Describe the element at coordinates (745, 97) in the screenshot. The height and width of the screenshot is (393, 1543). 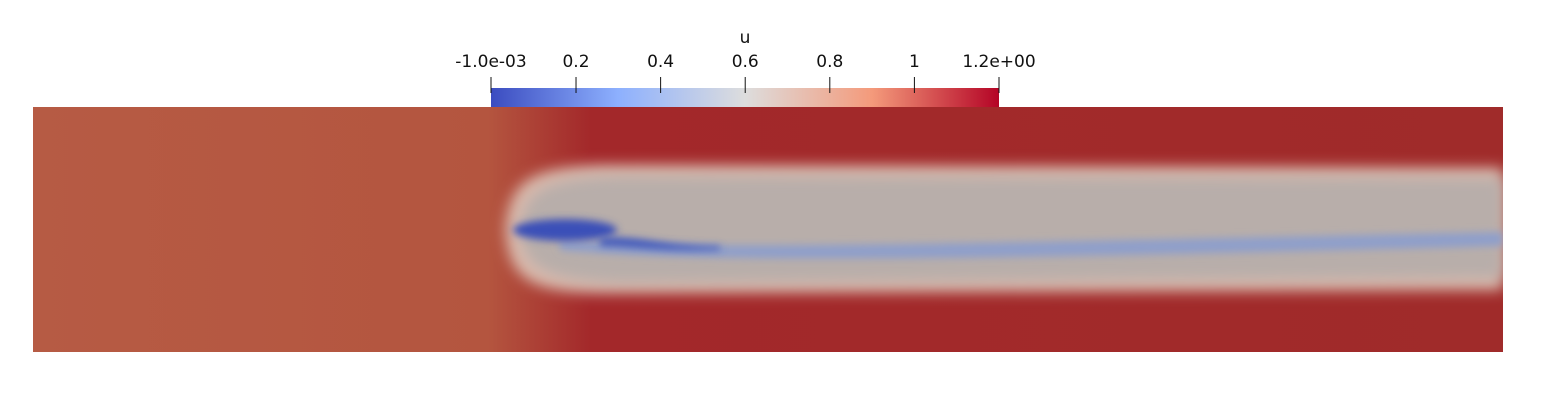
I see `colorbar` at that location.